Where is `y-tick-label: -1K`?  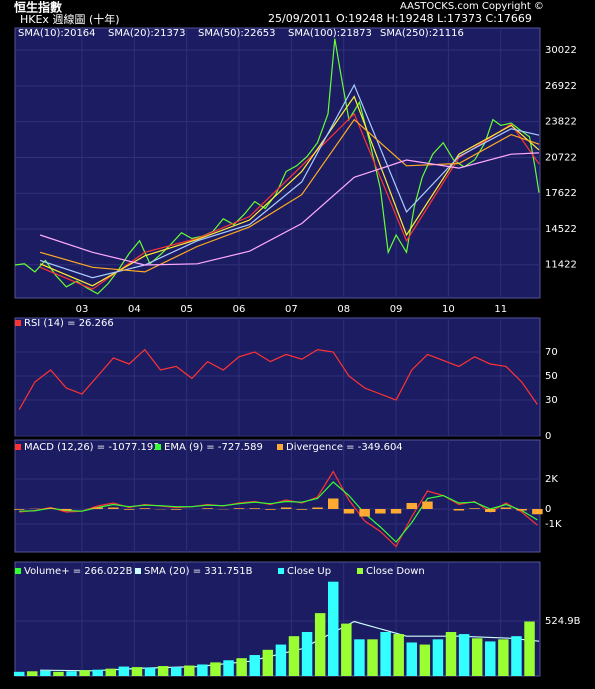 y-tick-label: -1K is located at coordinates (553, 524).